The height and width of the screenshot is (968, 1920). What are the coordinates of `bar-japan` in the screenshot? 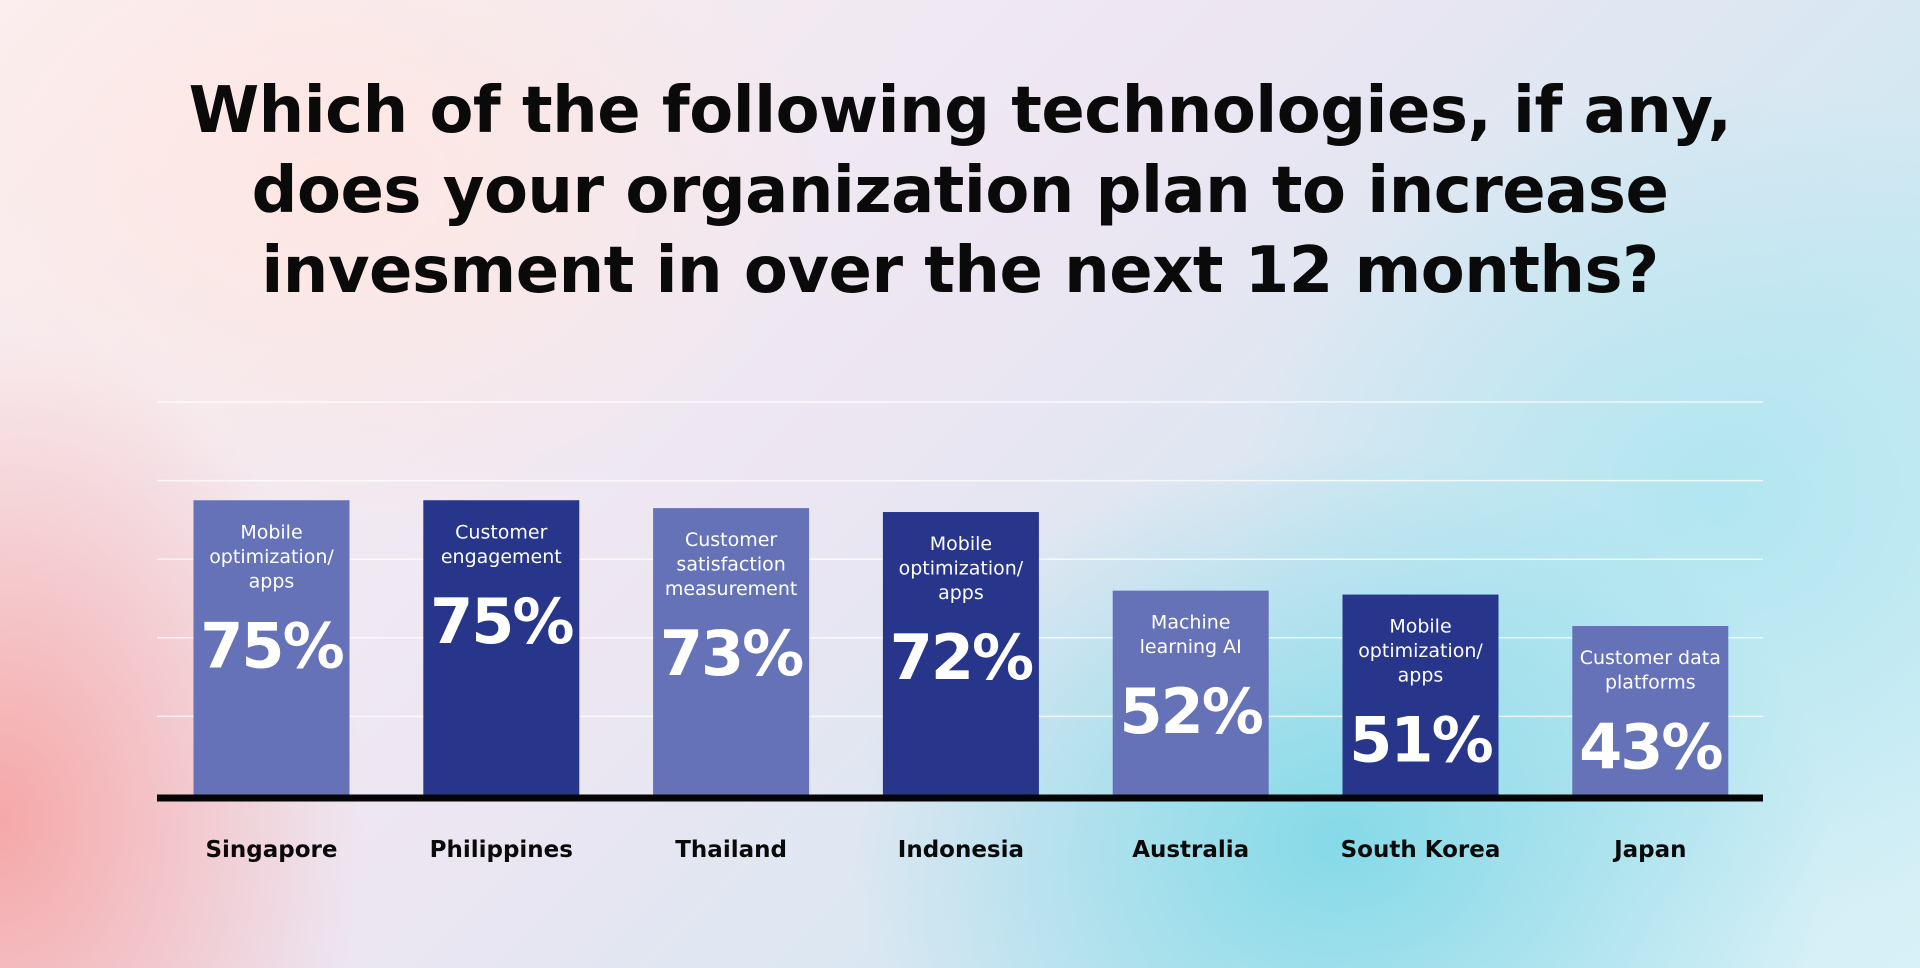 It's located at (1650, 710).